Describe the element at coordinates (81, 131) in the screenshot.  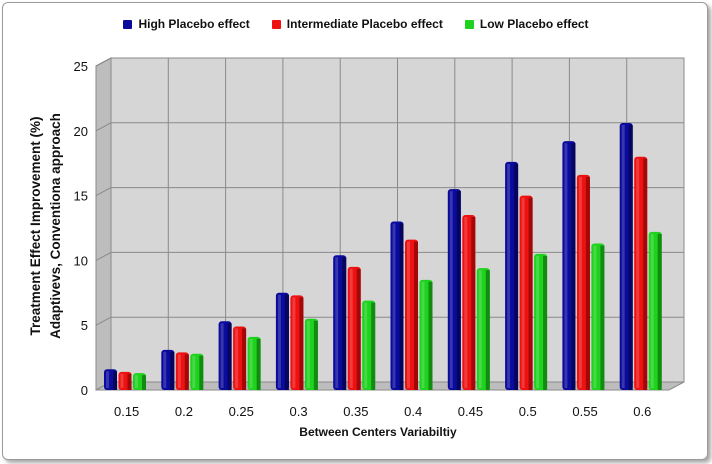
I see `y-tick-label: 20` at that location.